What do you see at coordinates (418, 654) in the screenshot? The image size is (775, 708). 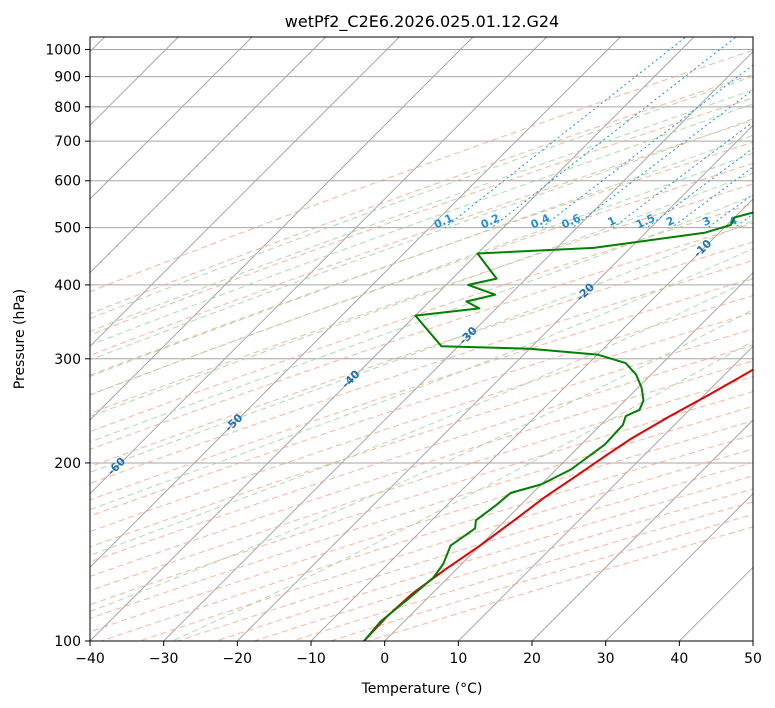 I see `x-axis: −40 −30 −20 −10 0 10 20 30 40 50` at bounding box center [418, 654].